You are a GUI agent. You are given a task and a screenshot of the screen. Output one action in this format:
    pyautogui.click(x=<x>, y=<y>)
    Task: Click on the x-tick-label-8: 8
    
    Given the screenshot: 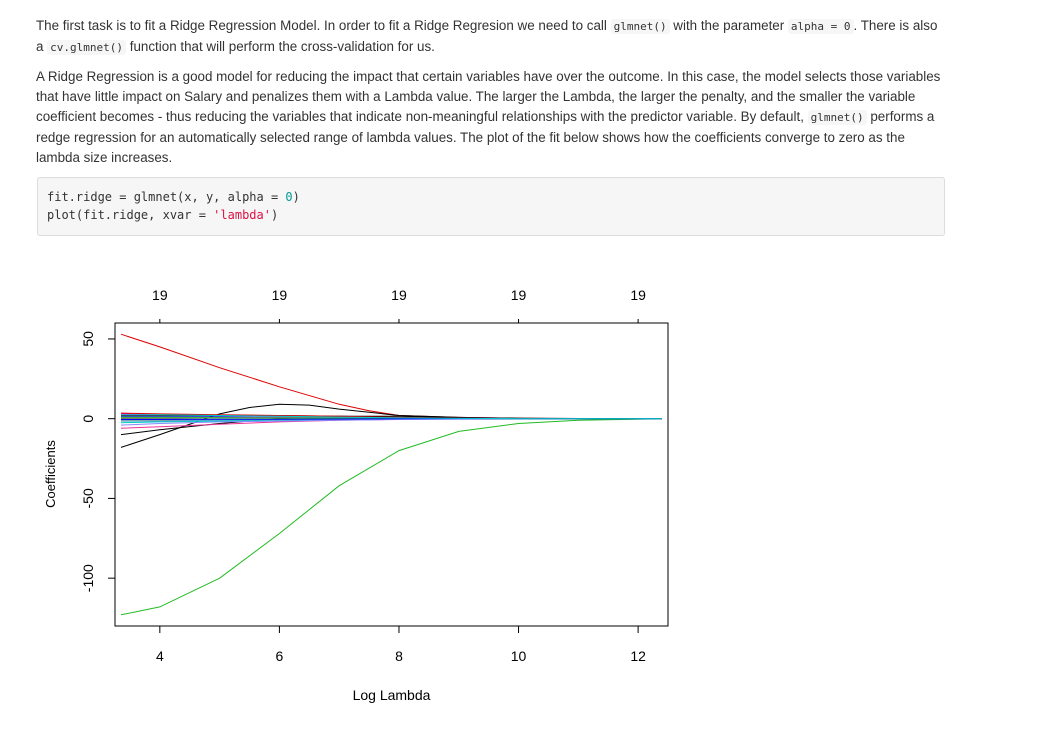 What is the action you would take?
    pyautogui.click(x=399, y=656)
    